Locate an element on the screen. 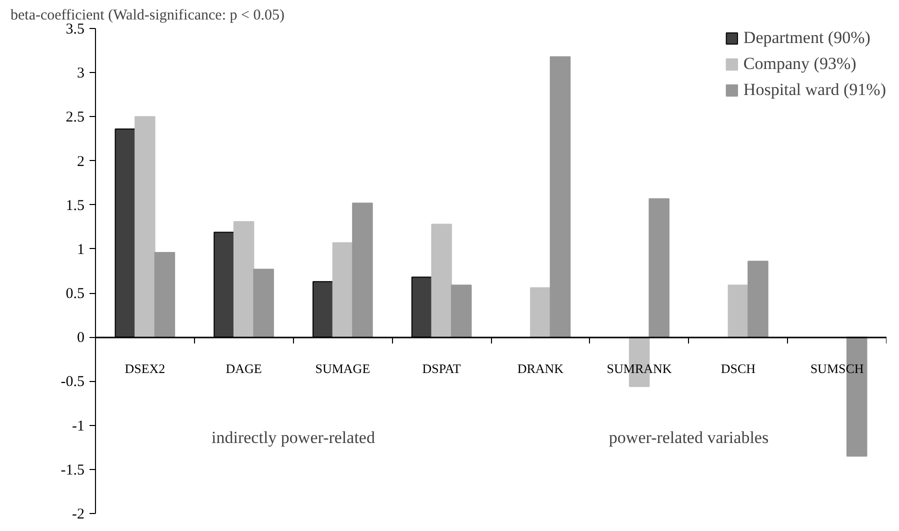 This screenshot has width=899, height=531. x-tick-label: SUMAGE is located at coordinates (342, 368).